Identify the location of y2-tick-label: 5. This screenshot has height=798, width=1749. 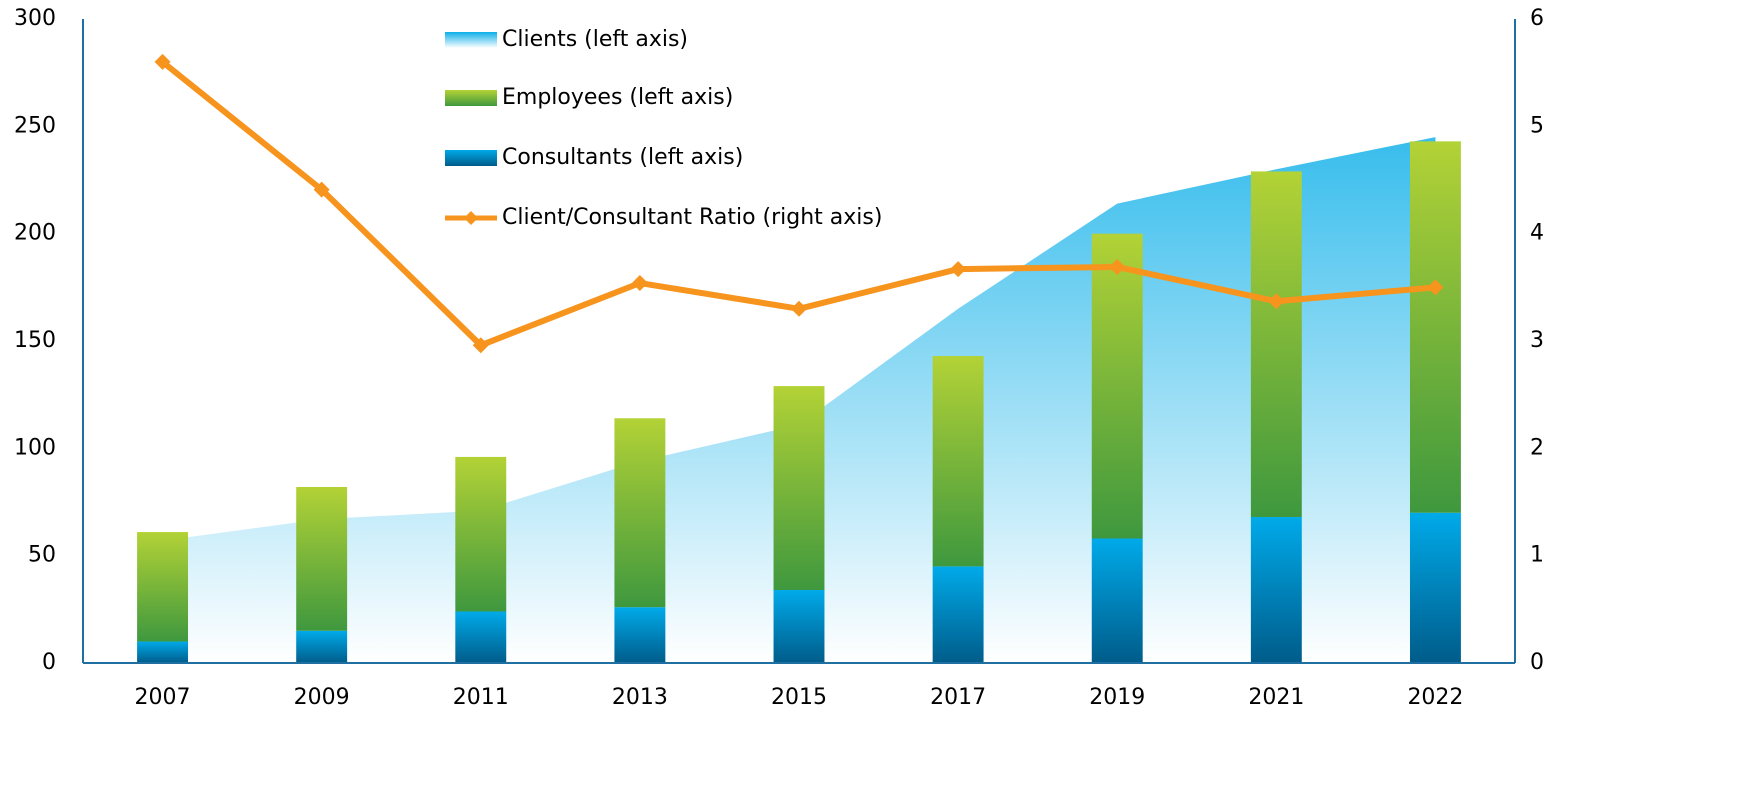
(1537, 125).